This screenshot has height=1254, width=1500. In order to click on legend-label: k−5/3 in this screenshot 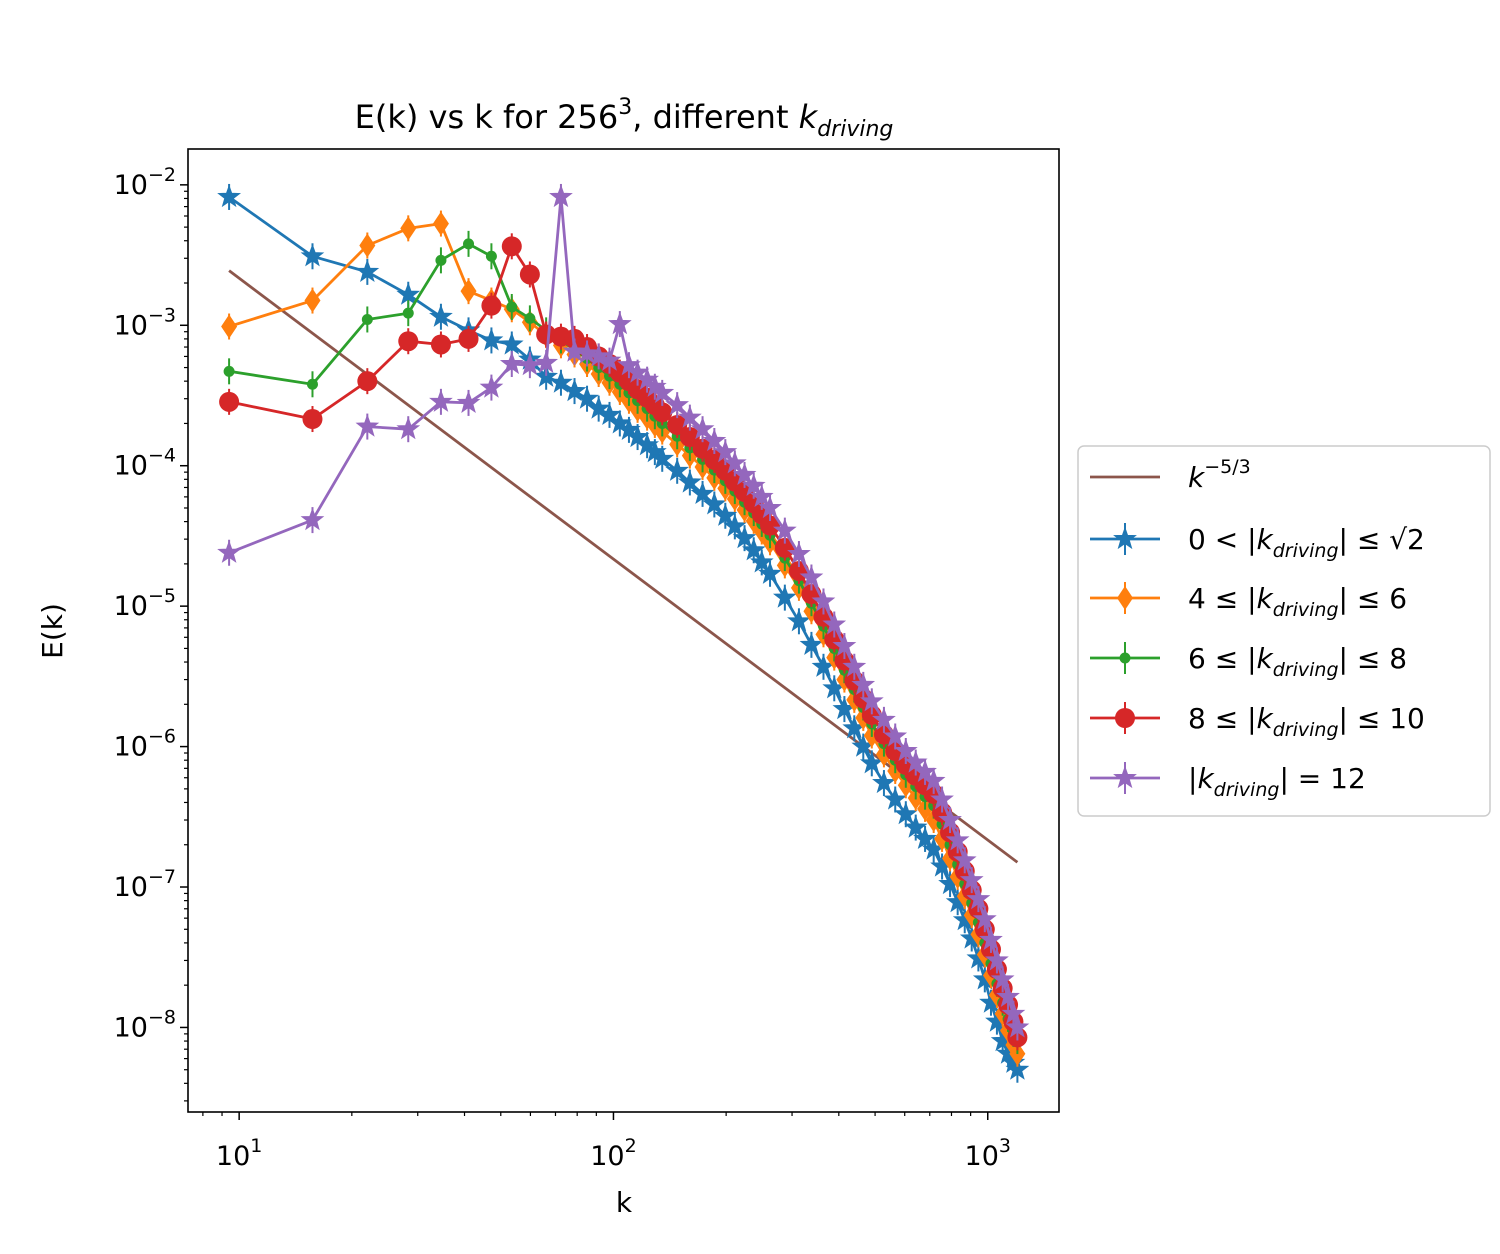, I will do `click(1219, 475)`.